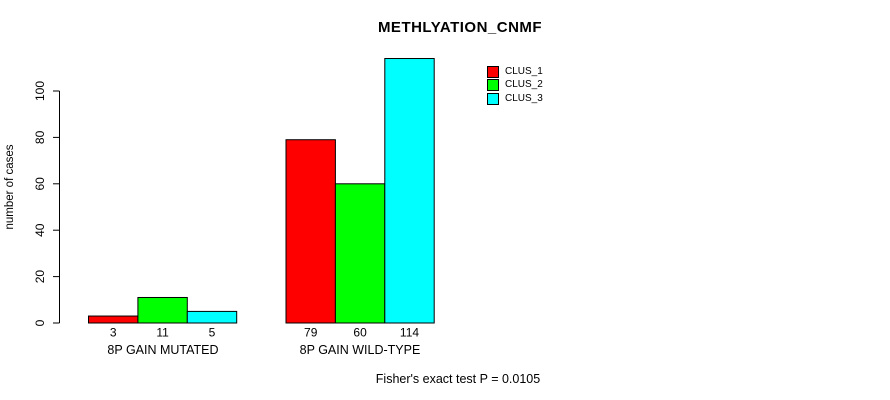 The height and width of the screenshot is (400, 890). What do you see at coordinates (360, 253) in the screenshot?
I see `bar-clus_2-group1` at bounding box center [360, 253].